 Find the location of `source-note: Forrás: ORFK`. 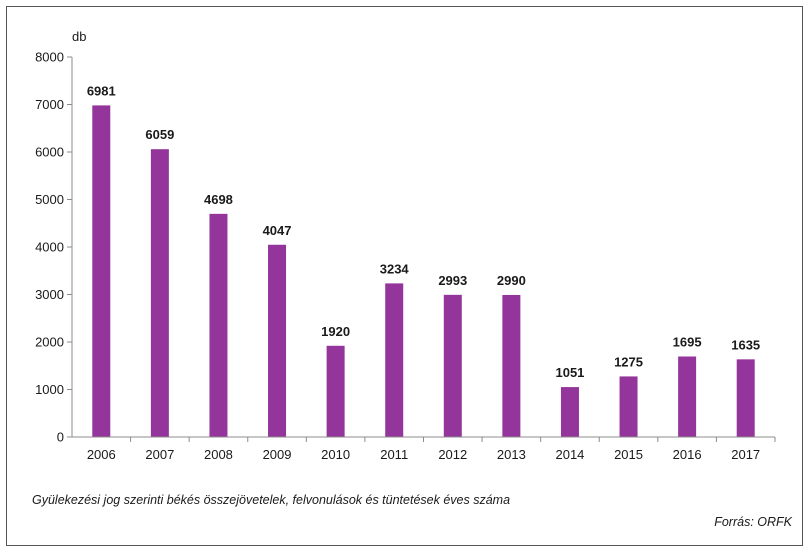

source-note: Forrás: ORFK is located at coordinates (753, 522).